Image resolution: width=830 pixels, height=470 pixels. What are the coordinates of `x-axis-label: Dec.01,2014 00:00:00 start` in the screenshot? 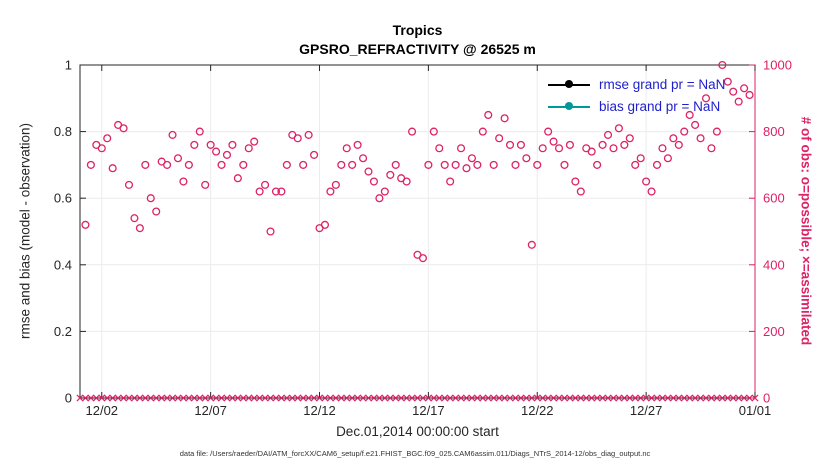 It's located at (417, 431).